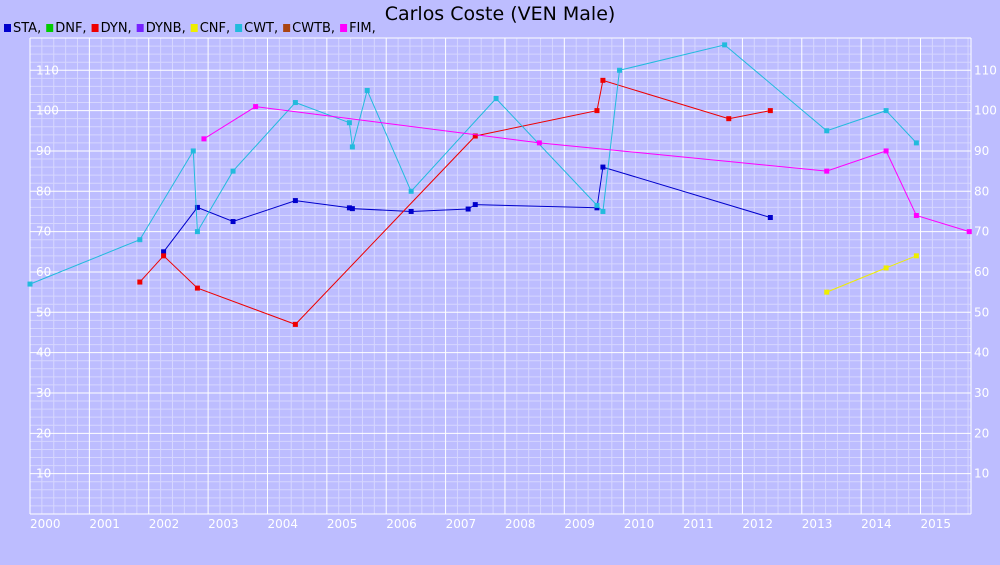  I want to click on y-tick-label-left: 20, so click(43, 433).